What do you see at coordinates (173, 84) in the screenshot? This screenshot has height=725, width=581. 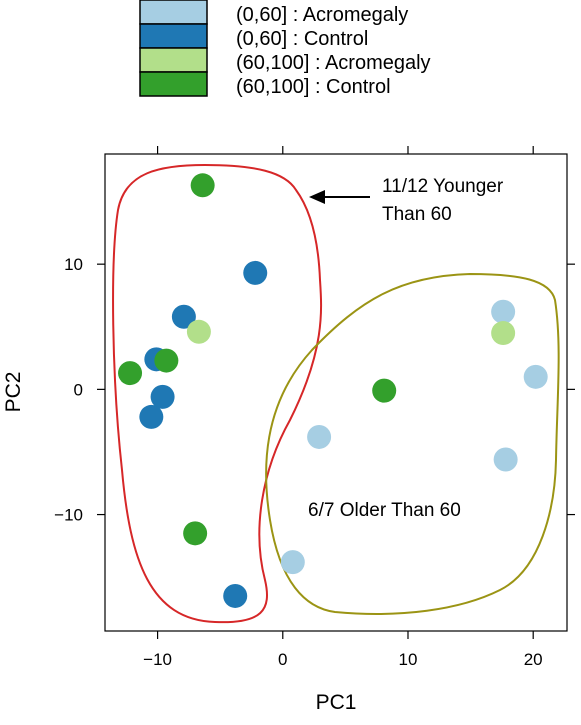 I see `legend-swatch-60-100-control` at bounding box center [173, 84].